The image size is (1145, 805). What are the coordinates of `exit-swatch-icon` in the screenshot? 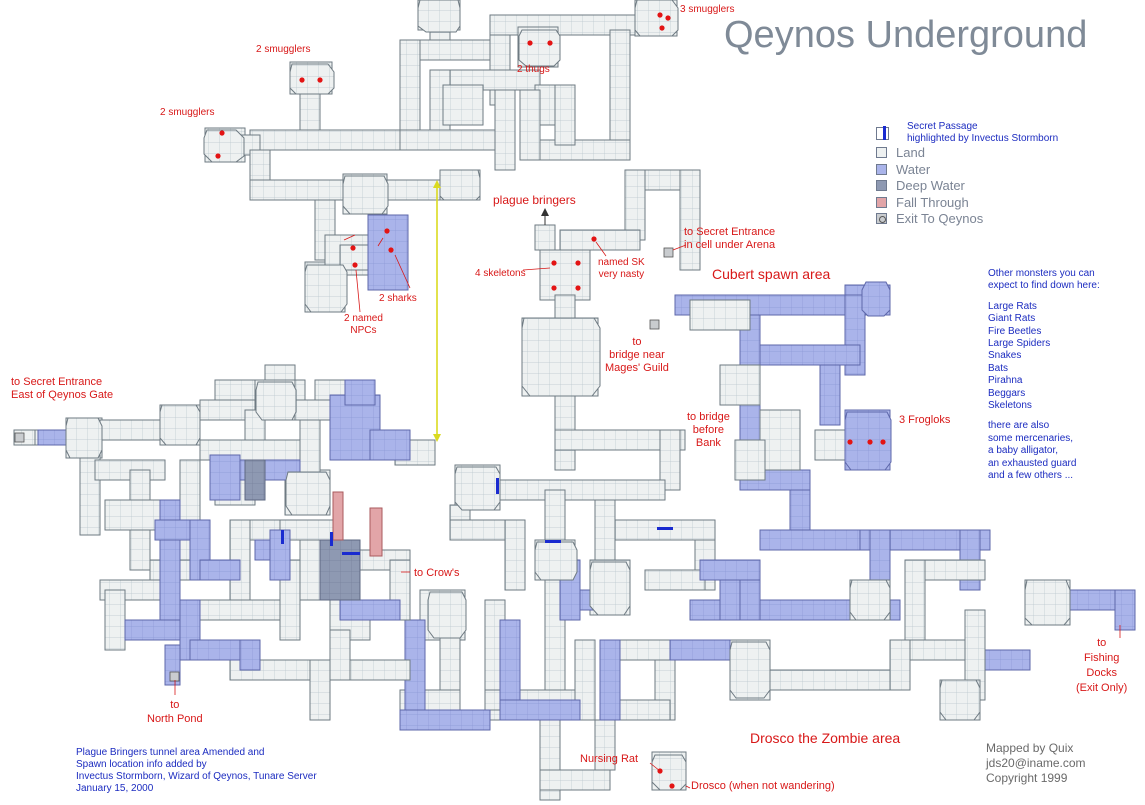 It's located at (881, 218).